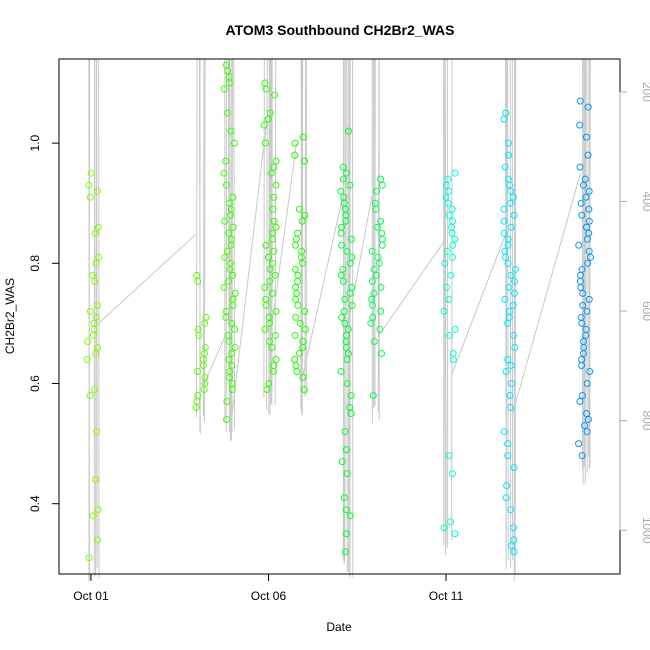  Describe the element at coordinates (10, 316) in the screenshot. I see `y-axis-title: CH2Br2_WAS` at that location.